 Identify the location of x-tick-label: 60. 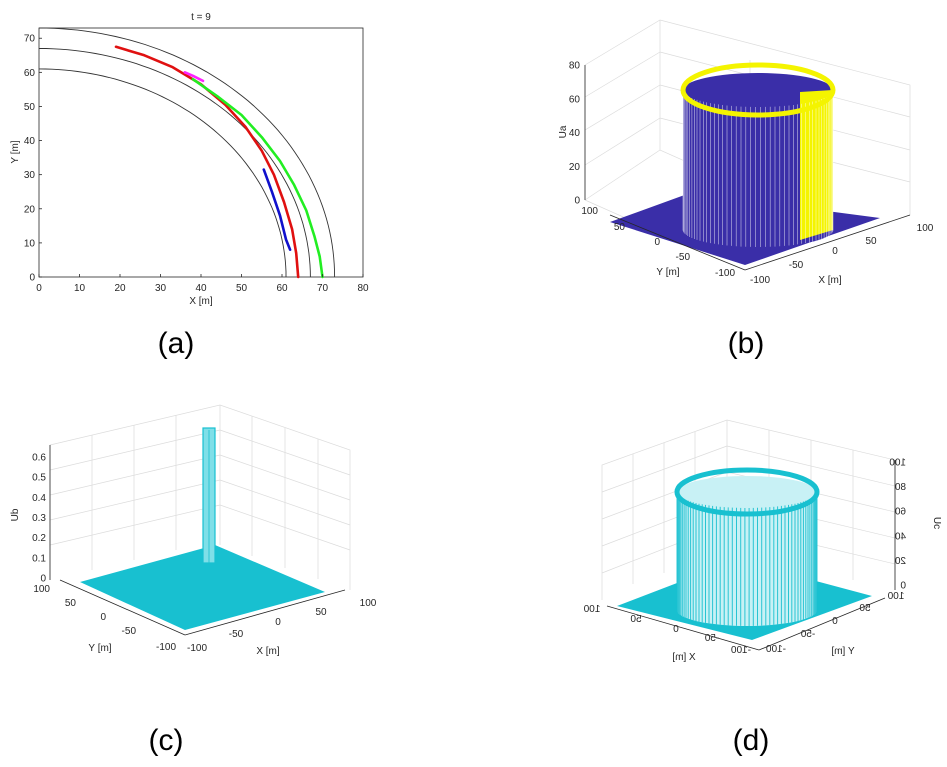
(282, 288).